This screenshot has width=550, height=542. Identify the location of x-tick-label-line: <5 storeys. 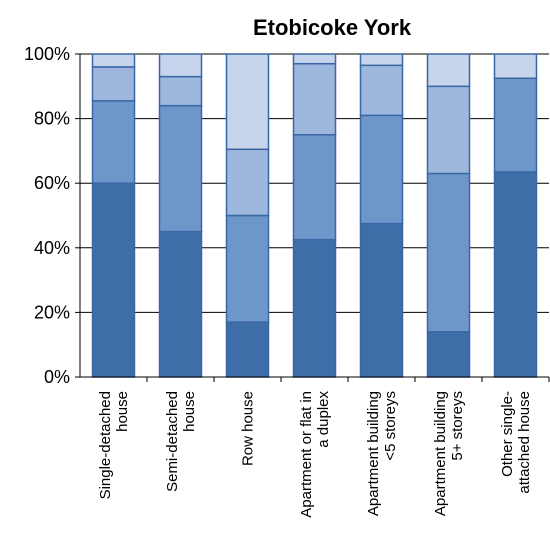
(390, 426).